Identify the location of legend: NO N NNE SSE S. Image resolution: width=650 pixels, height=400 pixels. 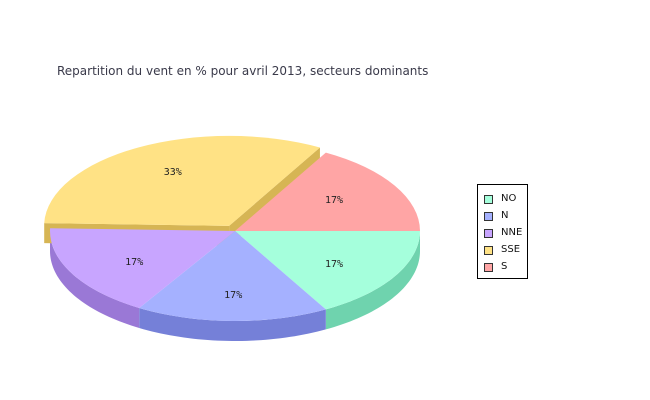
(502, 231).